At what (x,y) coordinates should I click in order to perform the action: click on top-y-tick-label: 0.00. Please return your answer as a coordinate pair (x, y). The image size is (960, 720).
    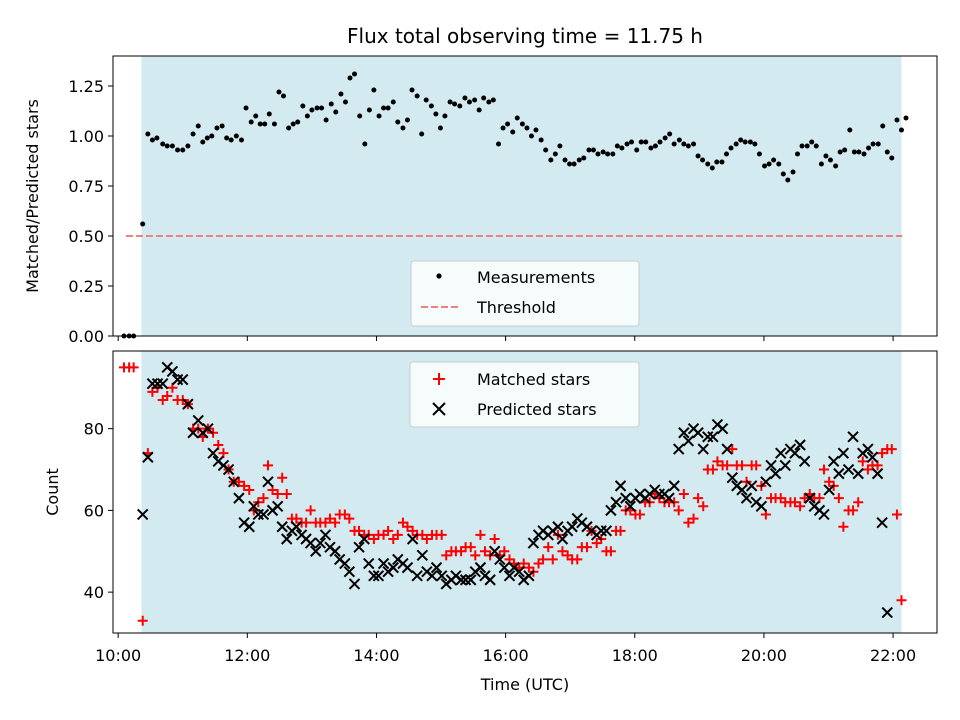
    Looking at the image, I should click on (86, 336).